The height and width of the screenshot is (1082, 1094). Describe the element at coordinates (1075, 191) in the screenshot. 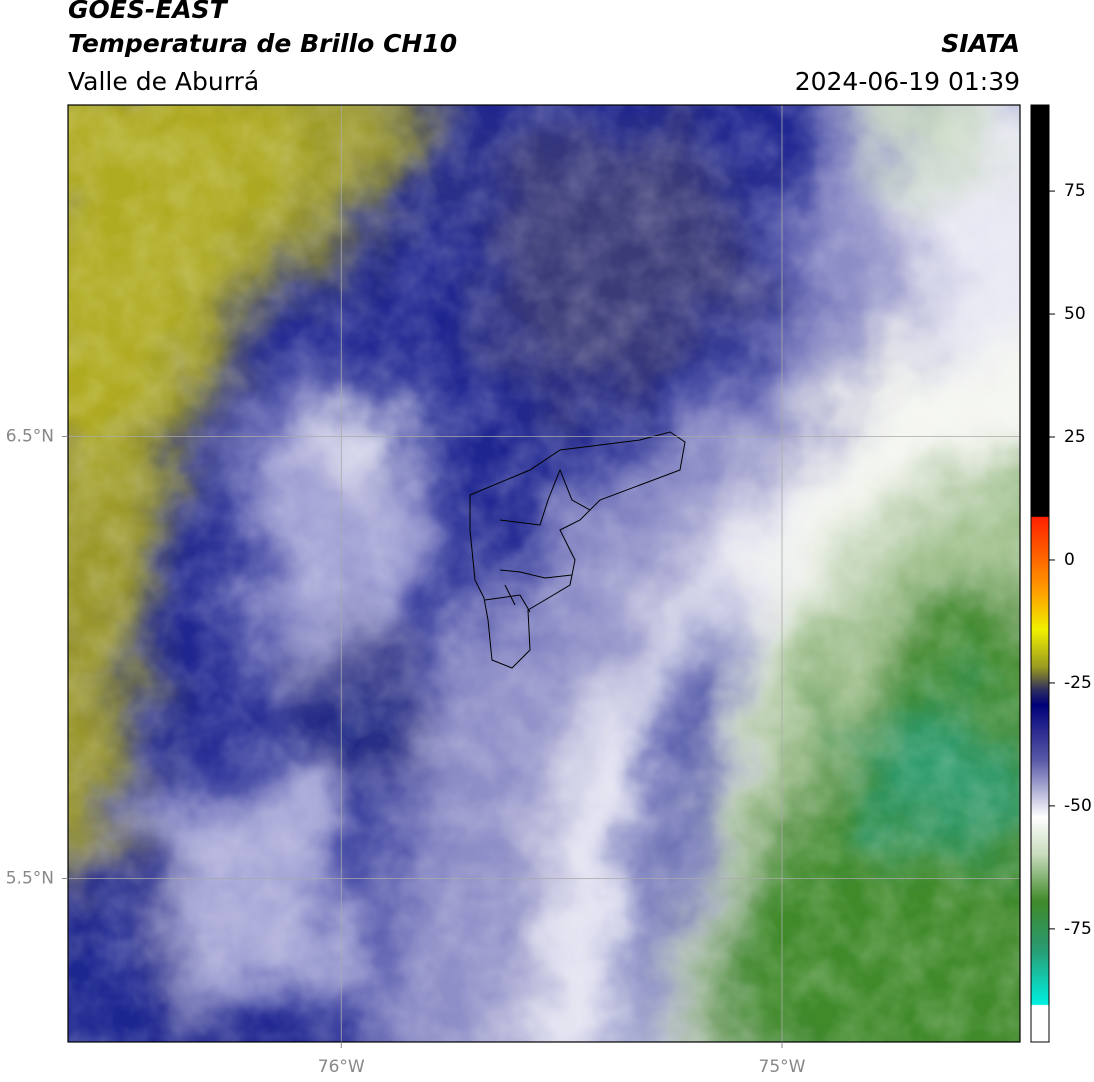

I see `colorbar-label: 75` at that location.